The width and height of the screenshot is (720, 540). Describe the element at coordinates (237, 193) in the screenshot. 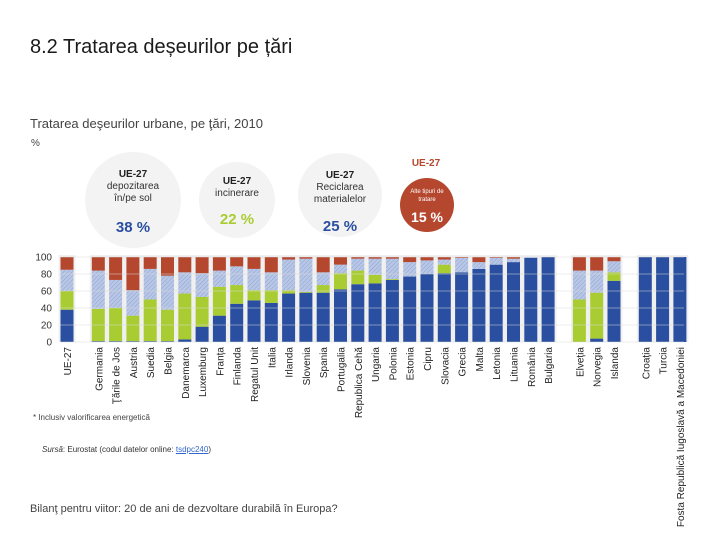

I see `legend-label-incineration: incinerare` at that location.